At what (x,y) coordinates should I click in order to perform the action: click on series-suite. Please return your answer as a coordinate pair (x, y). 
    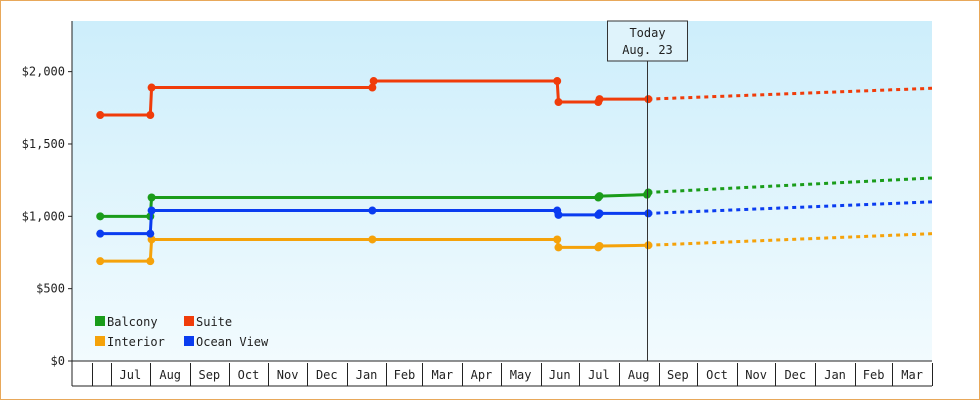
    Looking at the image, I should click on (514, 98).